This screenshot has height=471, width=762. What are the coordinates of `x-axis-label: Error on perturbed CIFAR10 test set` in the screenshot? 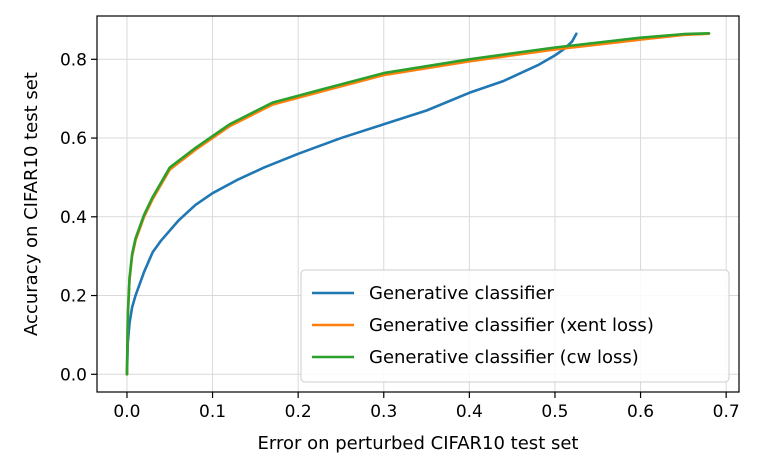 It's located at (418, 443).